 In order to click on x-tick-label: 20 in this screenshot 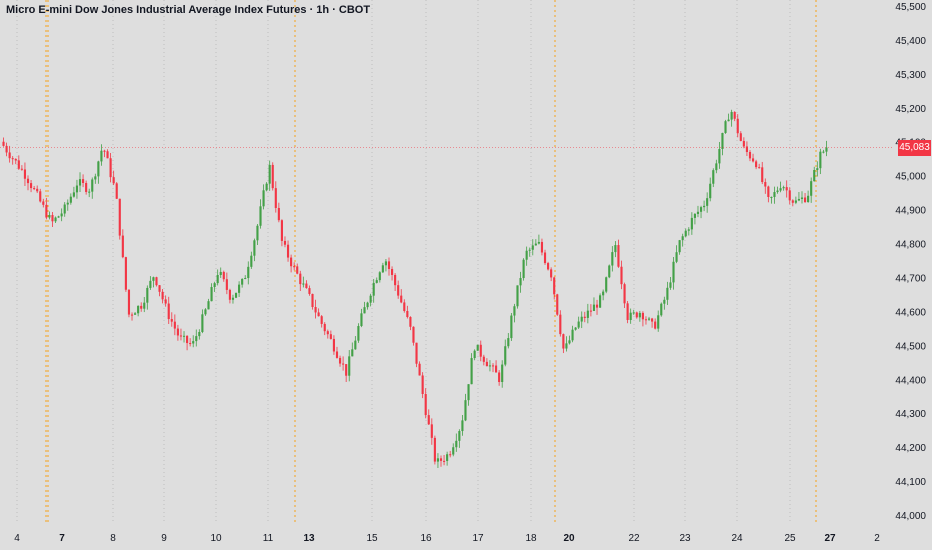, I will do `click(569, 538)`.